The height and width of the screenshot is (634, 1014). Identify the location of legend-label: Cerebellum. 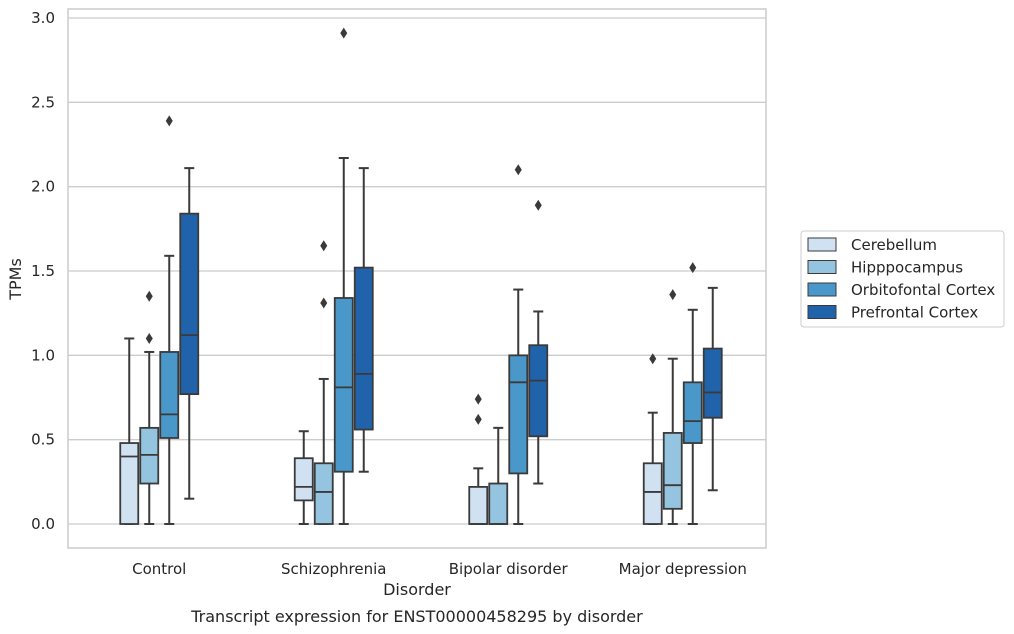
(894, 245).